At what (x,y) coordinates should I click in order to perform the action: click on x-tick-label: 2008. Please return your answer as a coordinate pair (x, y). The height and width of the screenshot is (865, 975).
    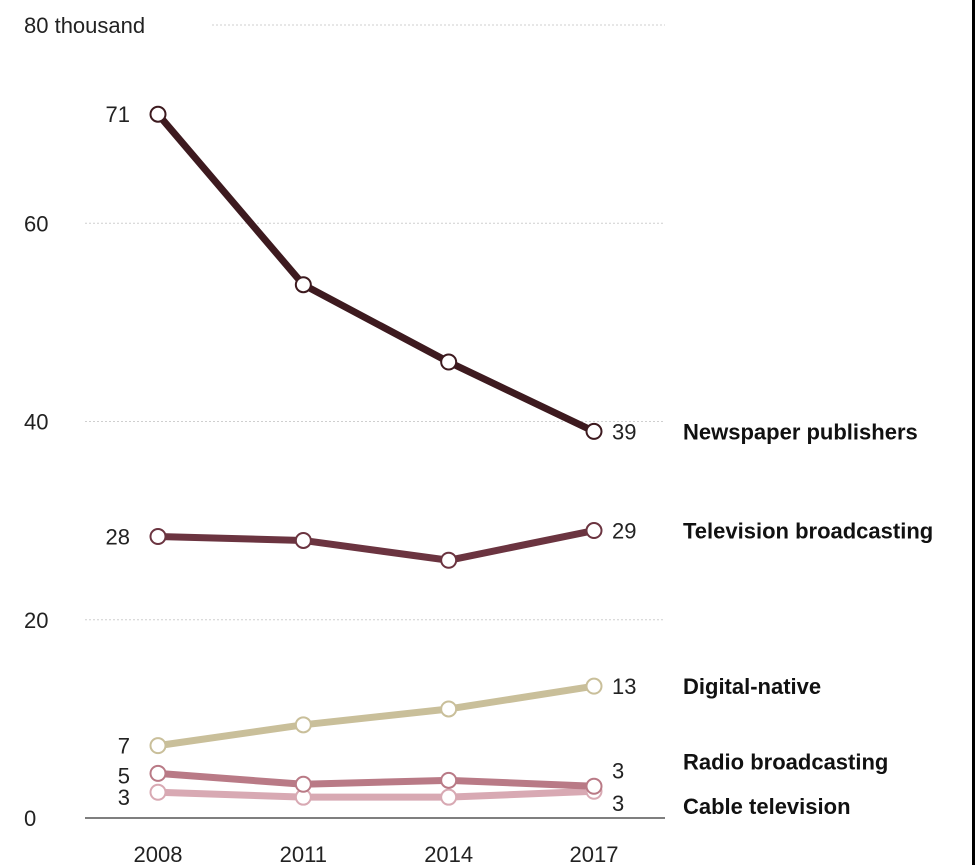
    Looking at the image, I should click on (158, 853).